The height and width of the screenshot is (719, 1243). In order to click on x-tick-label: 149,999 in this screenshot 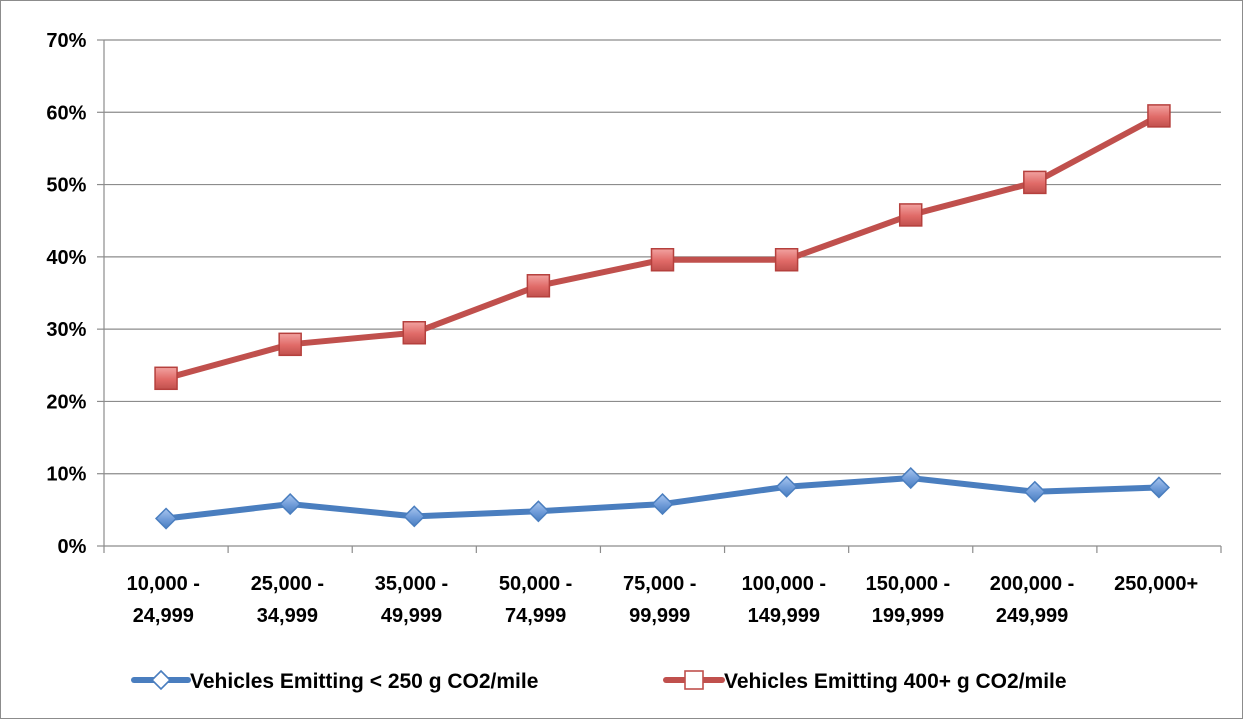, I will do `click(787, 616)`.